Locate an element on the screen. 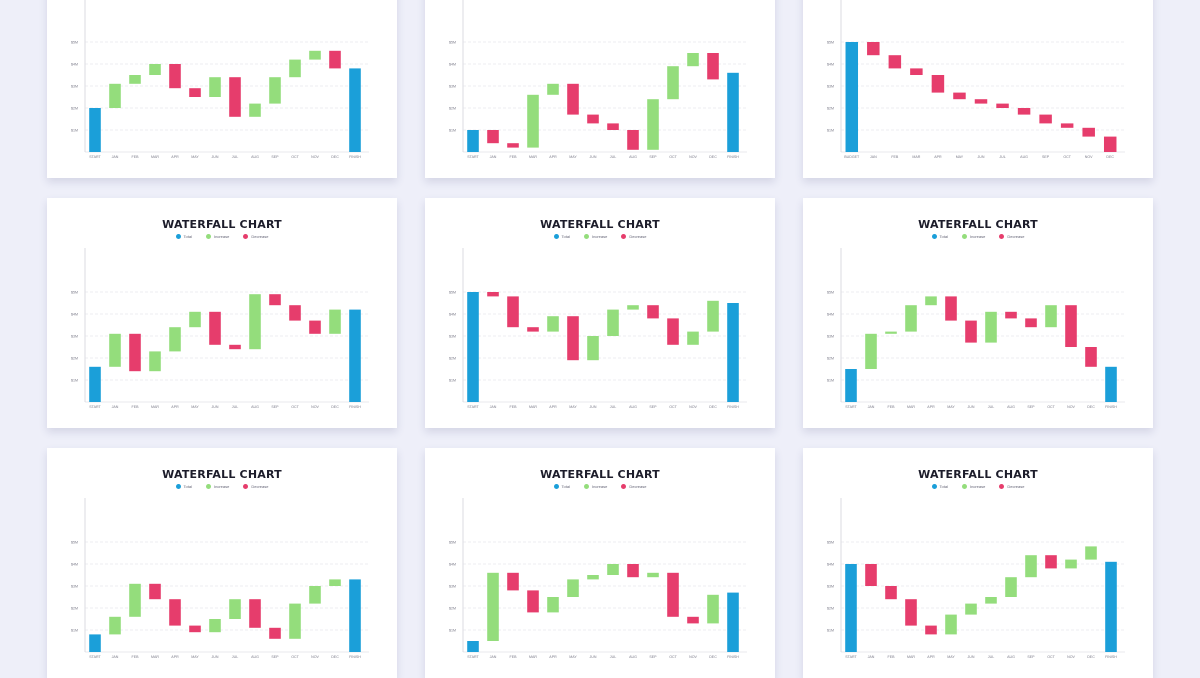  chart-legend: Total Increase Decrease is located at coordinates (978, 236).